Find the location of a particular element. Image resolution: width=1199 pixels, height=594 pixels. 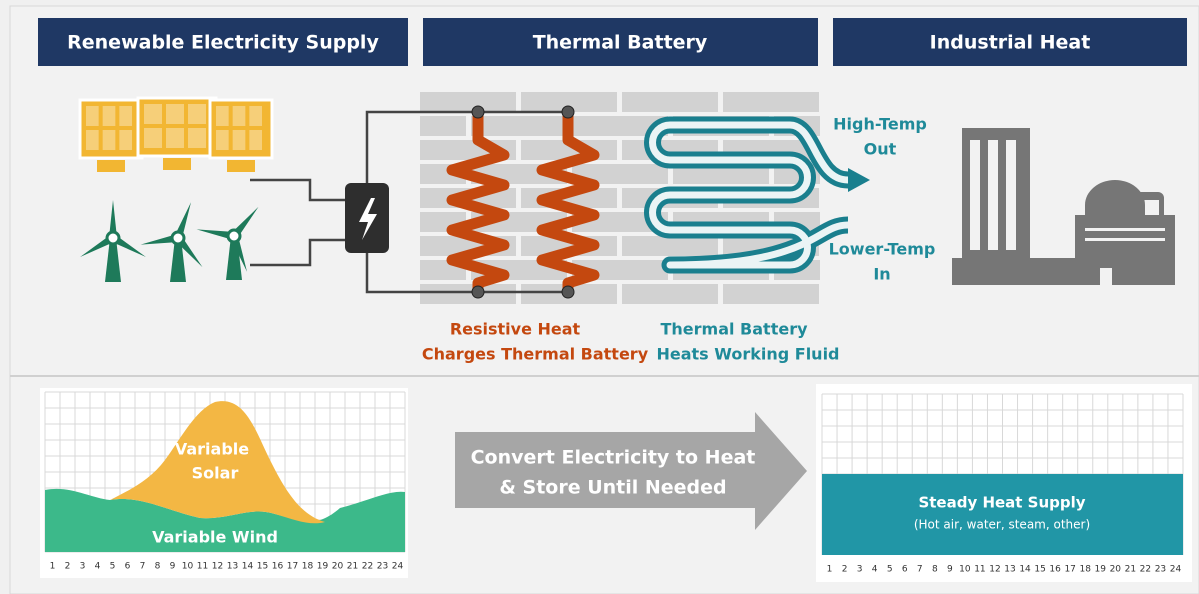

wind-label: Variable Wind is located at coordinates (215, 537).